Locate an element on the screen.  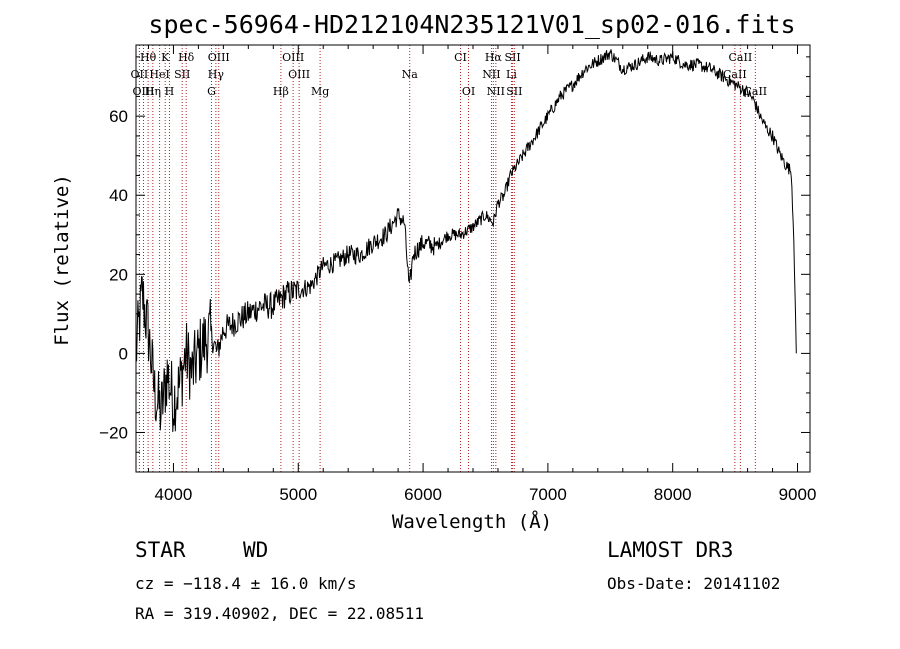
line-label-k: K is located at coordinates (165, 57).